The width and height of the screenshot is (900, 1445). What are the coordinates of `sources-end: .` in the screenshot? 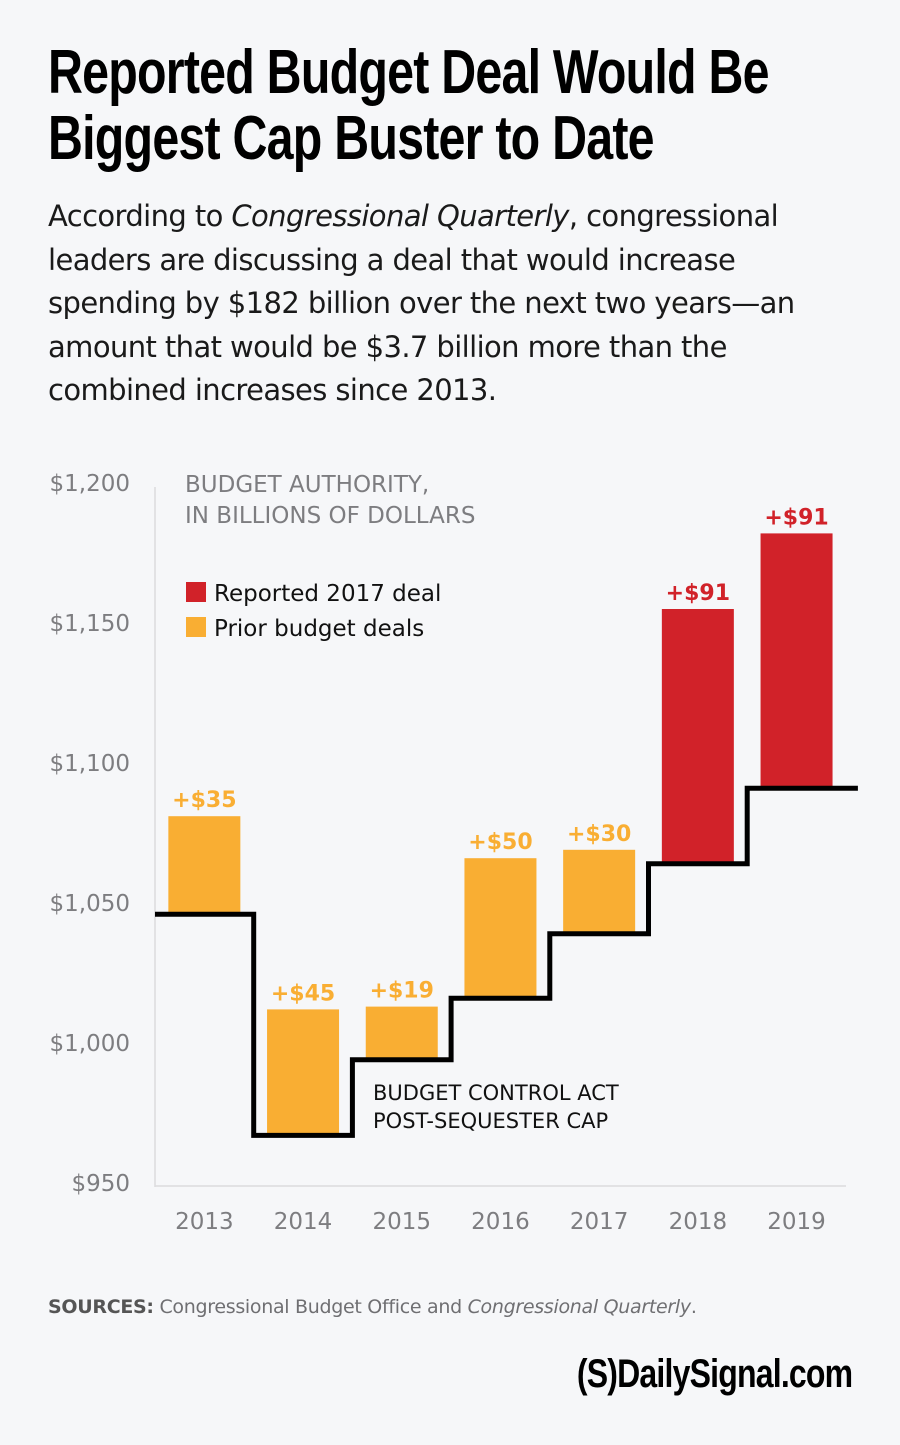 It's located at (693, 1307).